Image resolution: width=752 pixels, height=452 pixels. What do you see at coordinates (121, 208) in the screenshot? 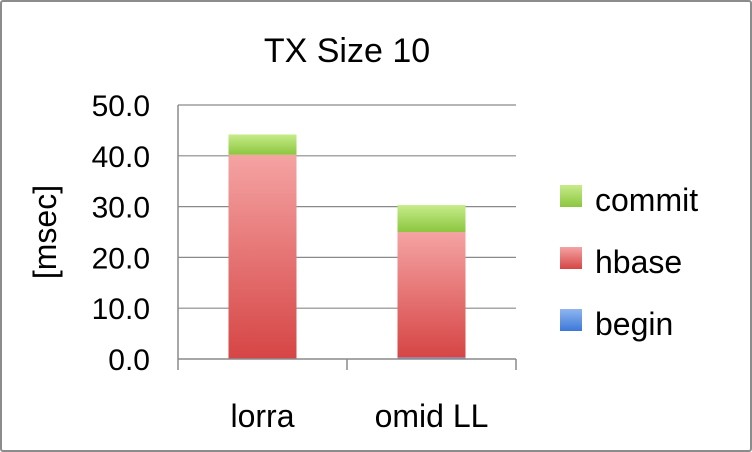
I see `y-tick-label: 30.0` at bounding box center [121, 208].